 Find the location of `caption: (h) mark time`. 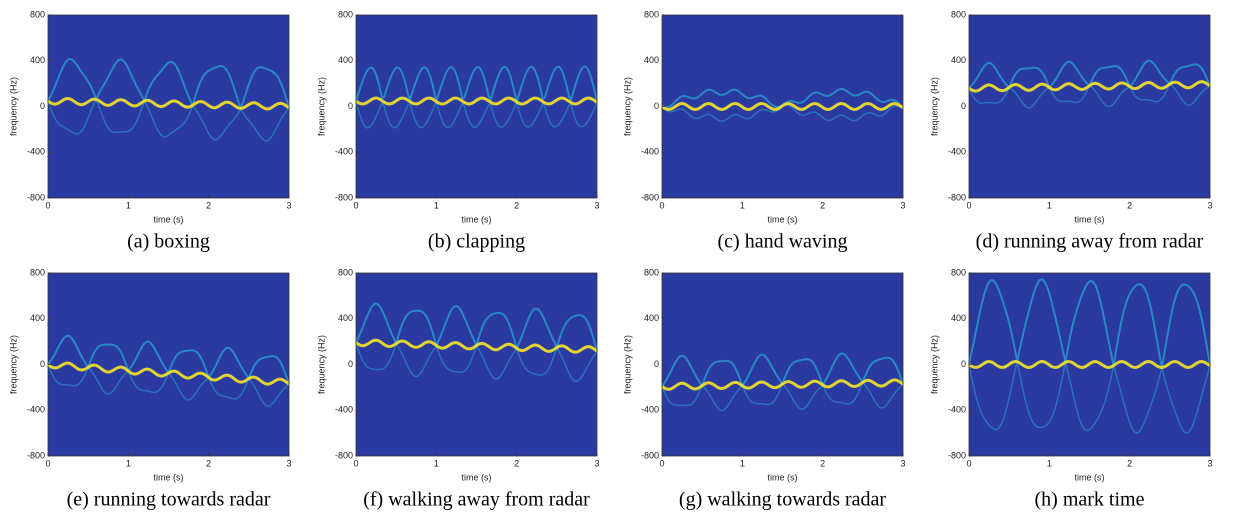

caption: (h) mark time is located at coordinates (1090, 500).